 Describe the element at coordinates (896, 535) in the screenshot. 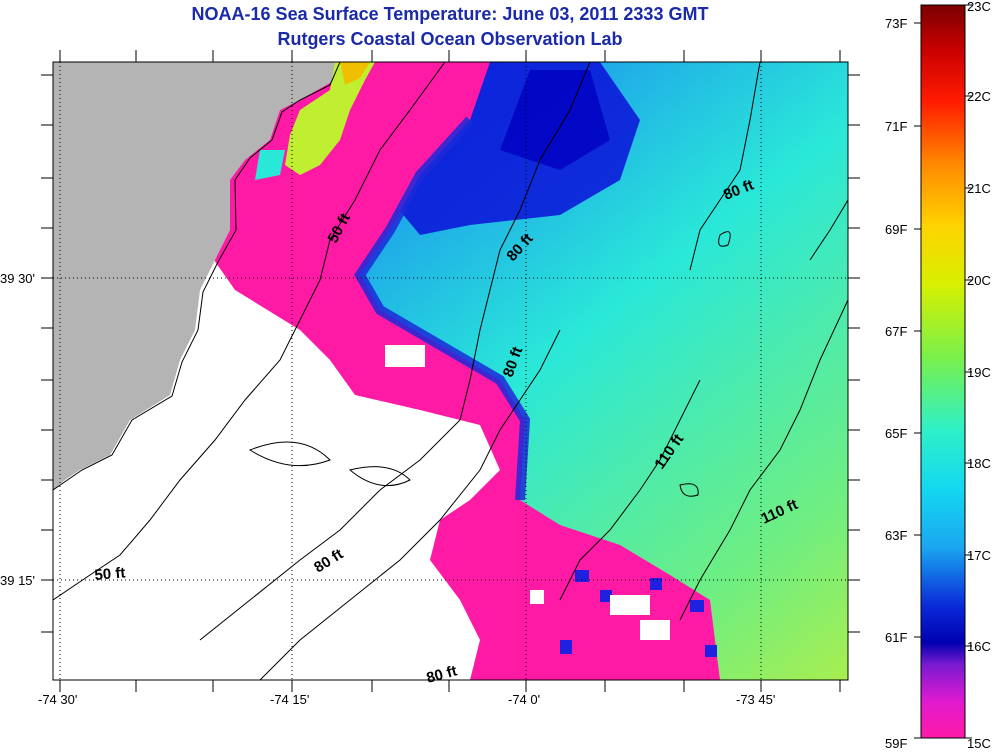

I see `colorbar-f-label: 63F` at that location.